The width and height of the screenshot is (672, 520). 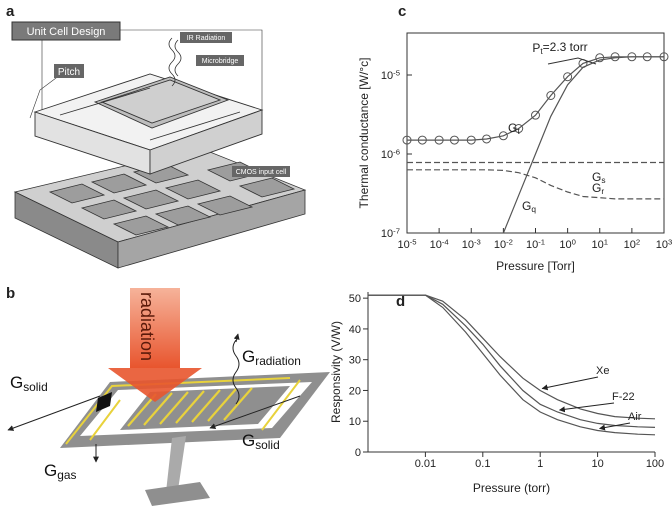 What do you see at coordinates (355, 391) in the screenshot?
I see `y-tick-label: 20` at bounding box center [355, 391].